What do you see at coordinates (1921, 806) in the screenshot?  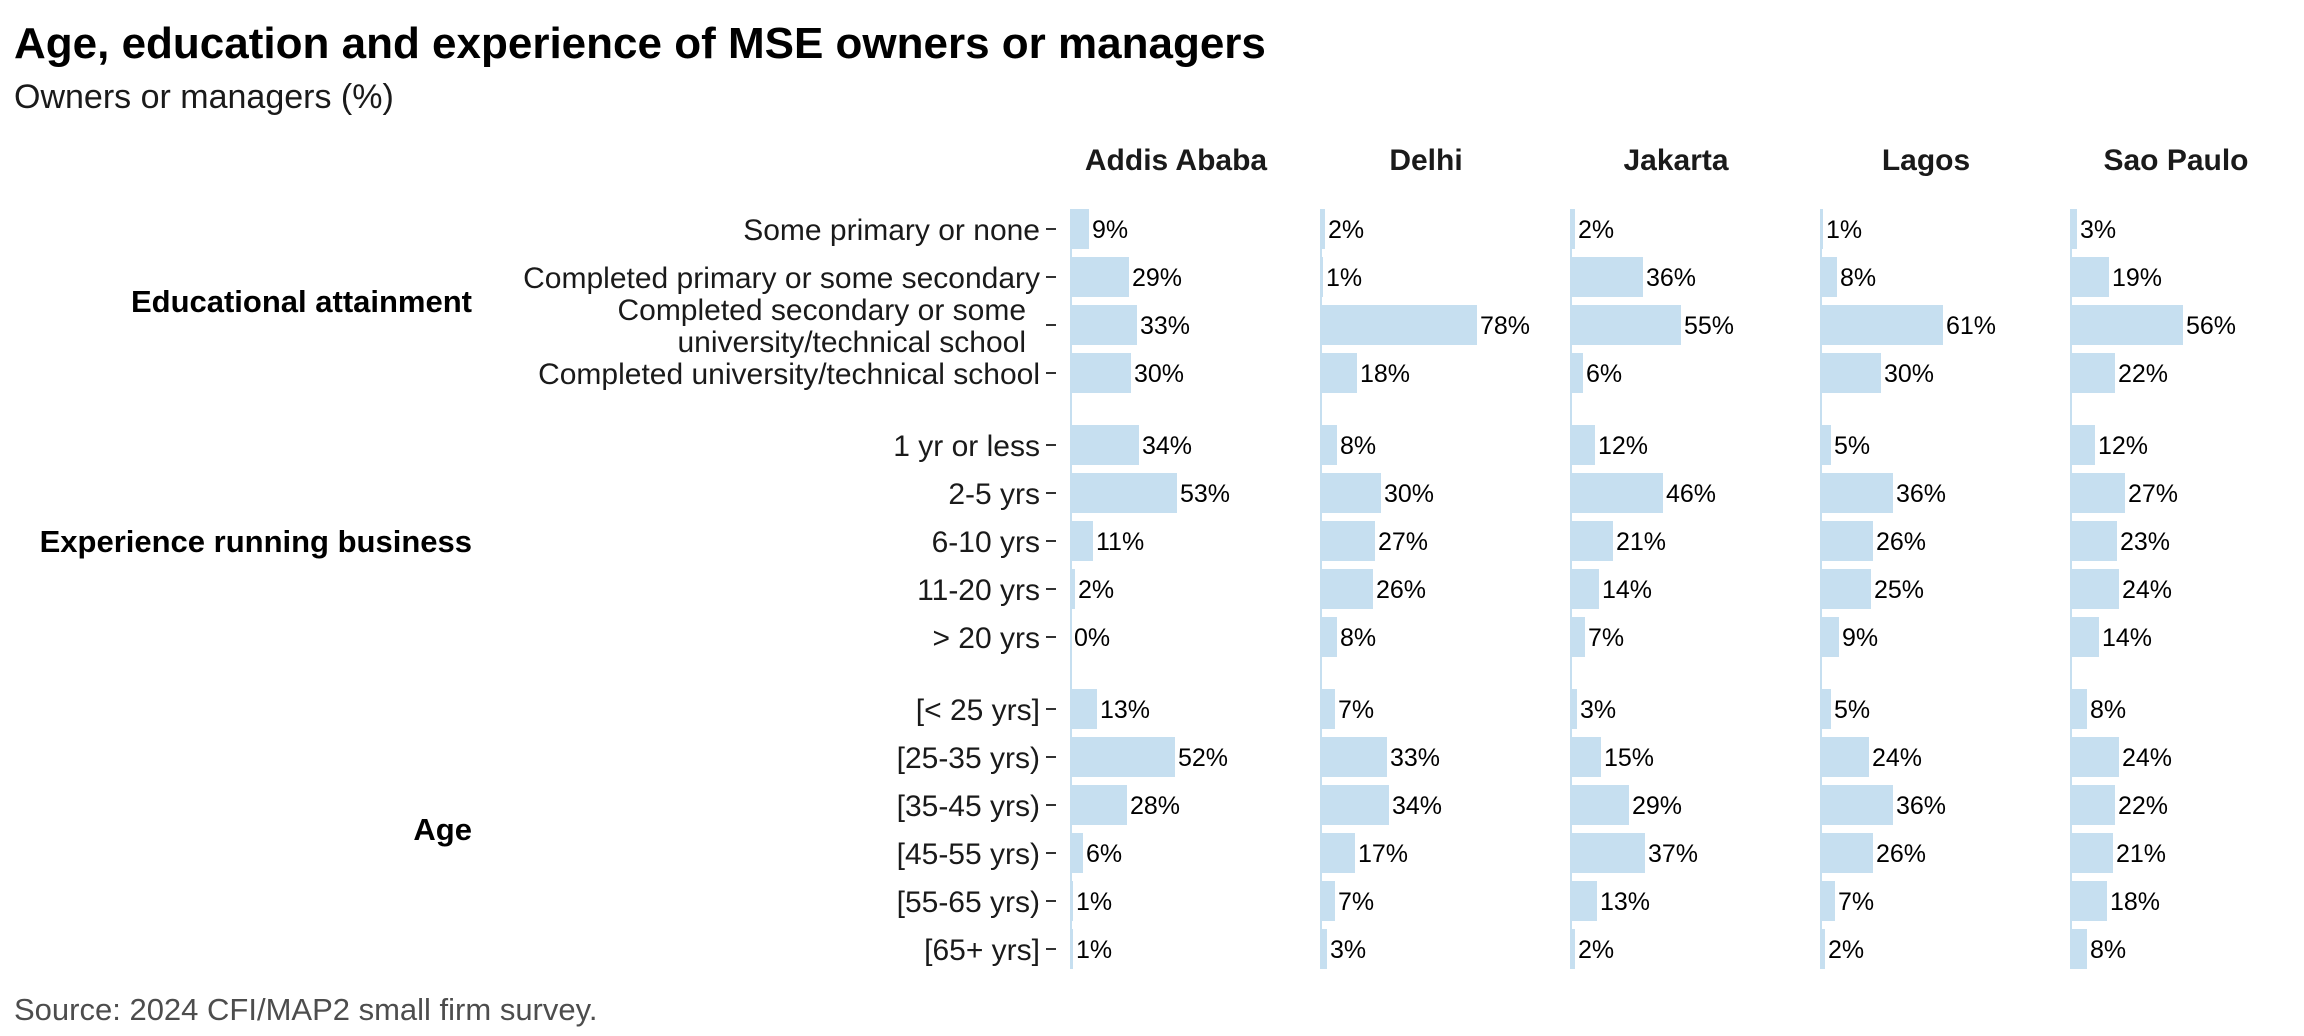 I see `value-label: 36%` at bounding box center [1921, 806].